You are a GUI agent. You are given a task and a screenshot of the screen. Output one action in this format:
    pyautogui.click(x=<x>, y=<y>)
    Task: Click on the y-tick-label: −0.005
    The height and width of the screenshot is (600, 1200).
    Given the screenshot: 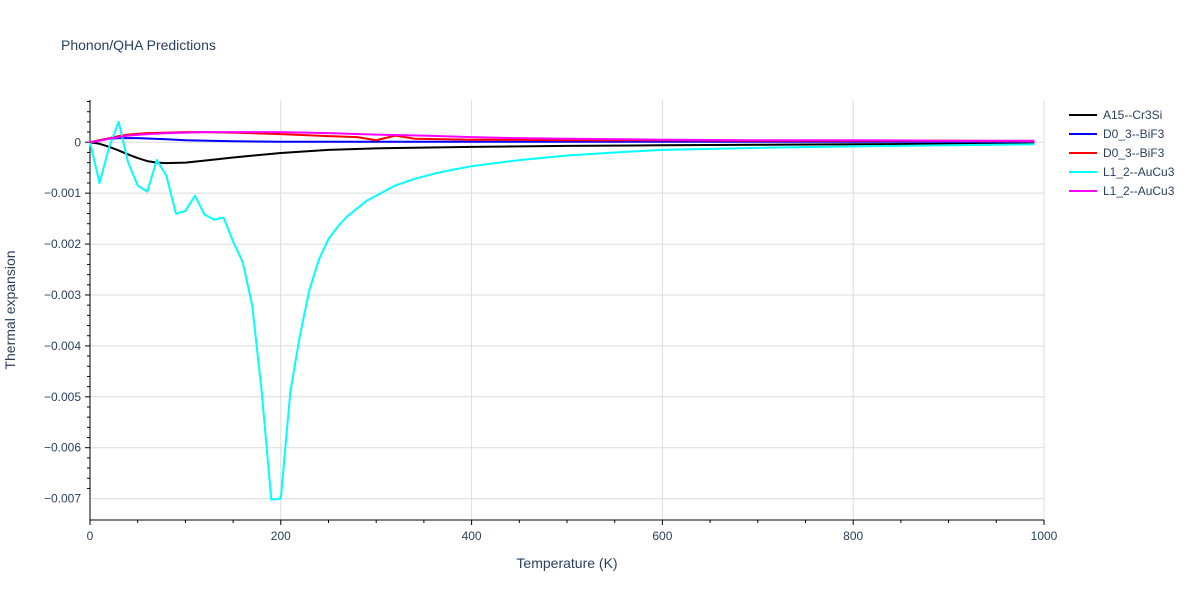 What is the action you would take?
    pyautogui.click(x=62, y=397)
    